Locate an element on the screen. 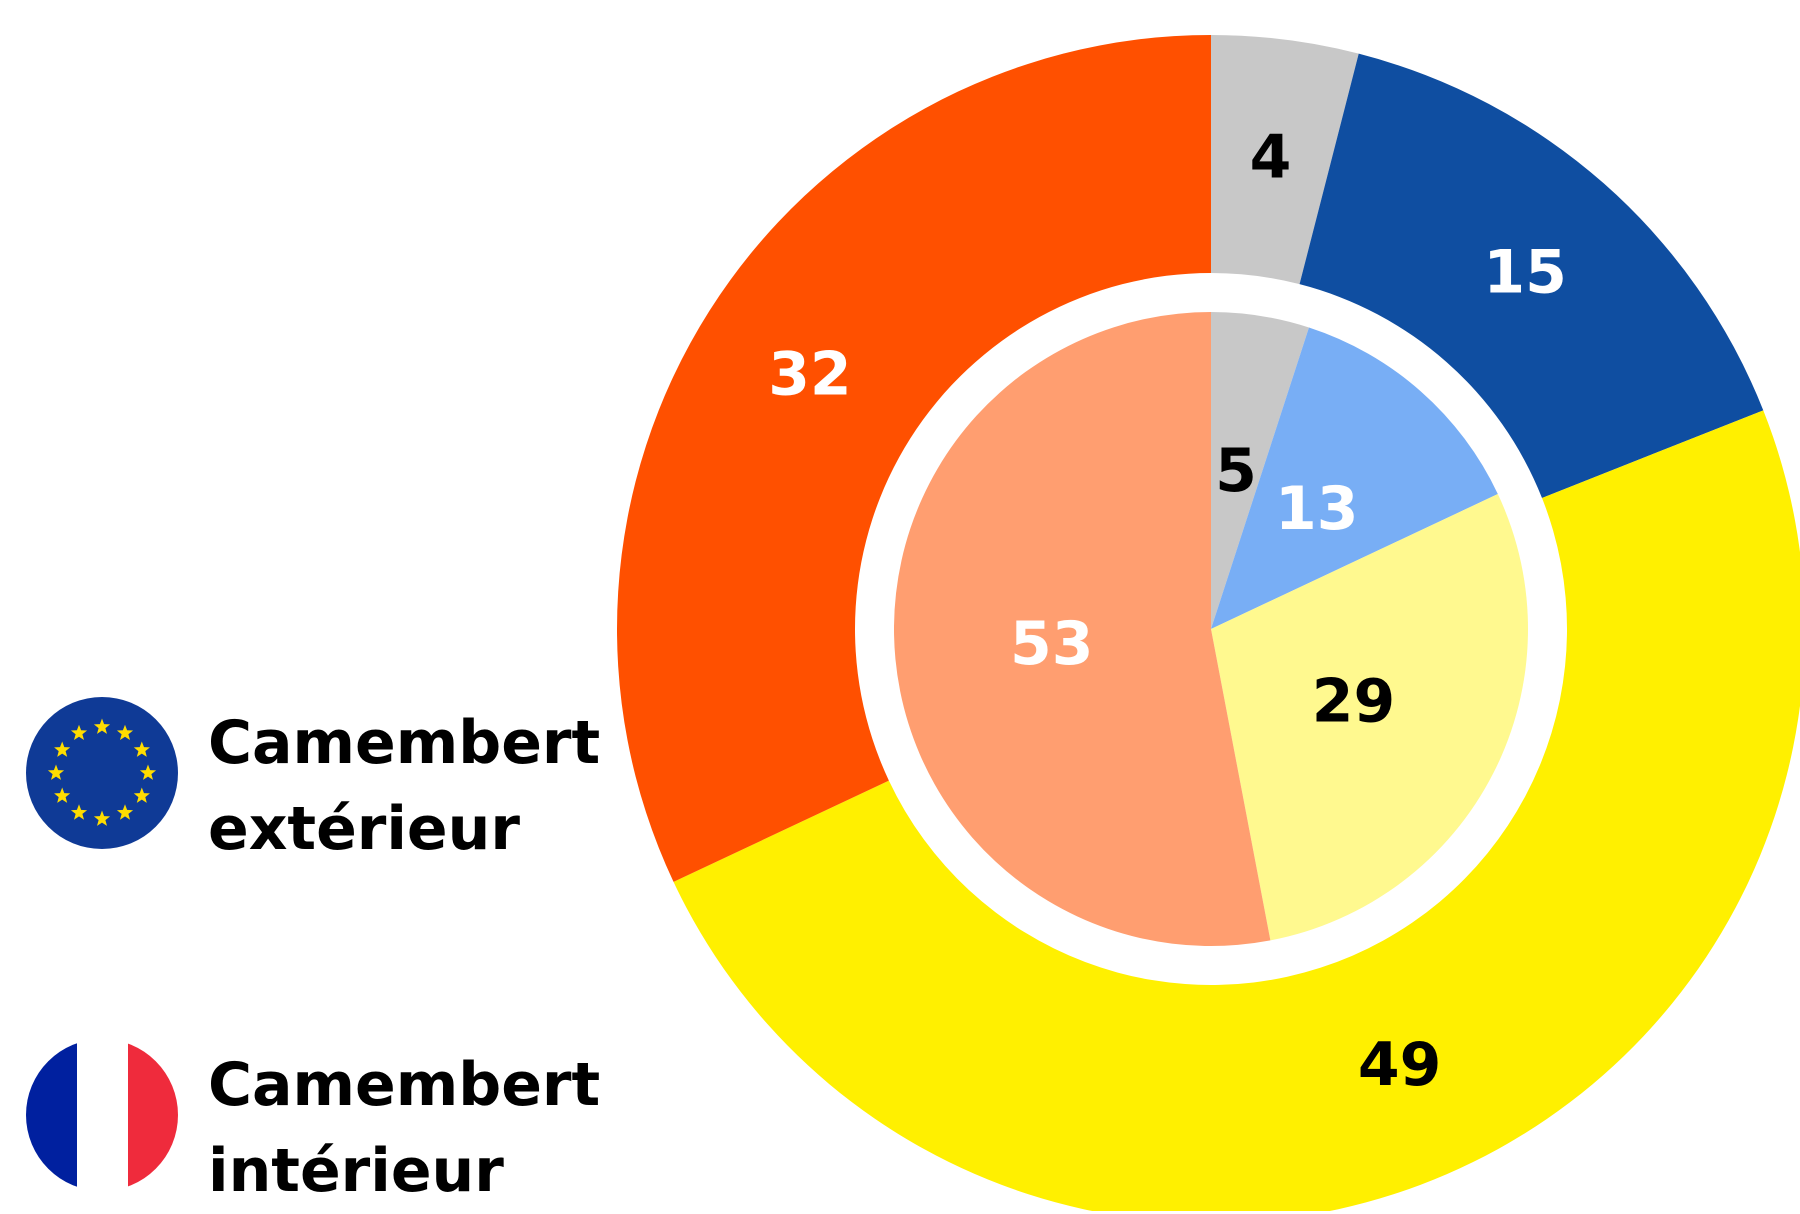  fr-flag is located at coordinates (102, 1115).